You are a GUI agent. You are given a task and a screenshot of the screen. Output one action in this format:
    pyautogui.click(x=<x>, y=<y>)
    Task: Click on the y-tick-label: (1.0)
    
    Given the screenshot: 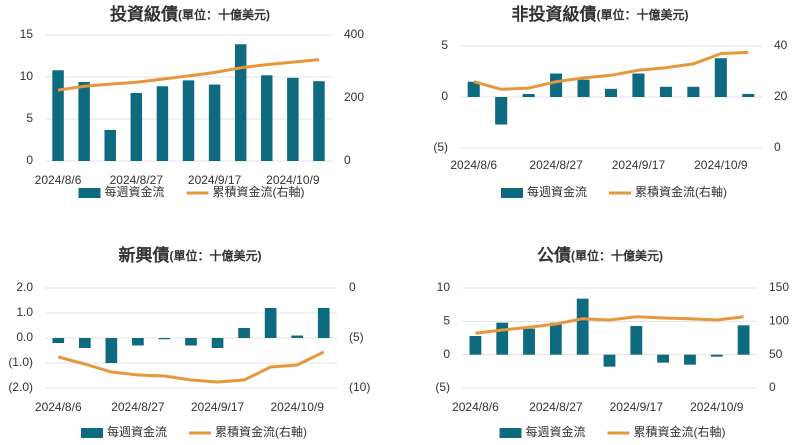 What is the action you would take?
    pyautogui.click(x=20, y=362)
    